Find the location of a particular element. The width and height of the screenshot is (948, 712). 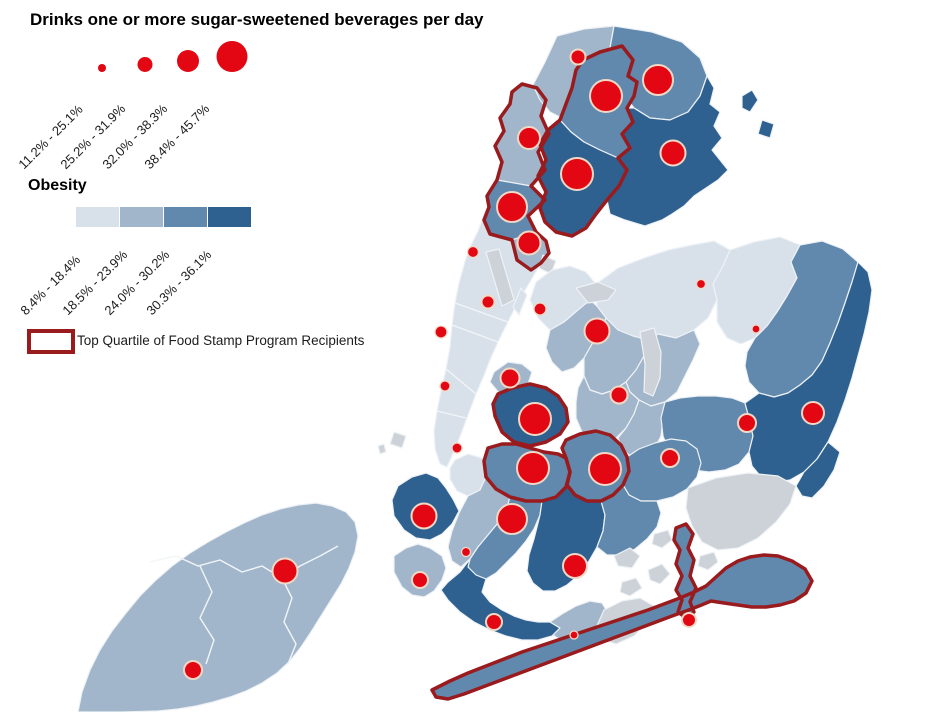

food-stamp-outline-bedford-stuyvesant is located at coordinates (527, 472).